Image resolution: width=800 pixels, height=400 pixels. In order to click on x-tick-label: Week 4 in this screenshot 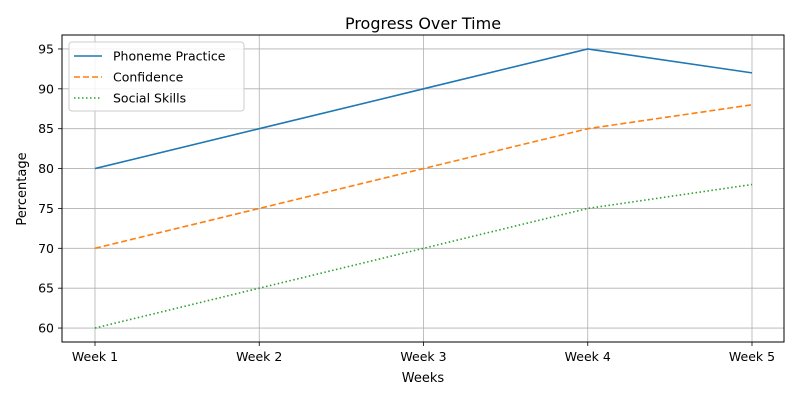, I will do `click(588, 356)`.